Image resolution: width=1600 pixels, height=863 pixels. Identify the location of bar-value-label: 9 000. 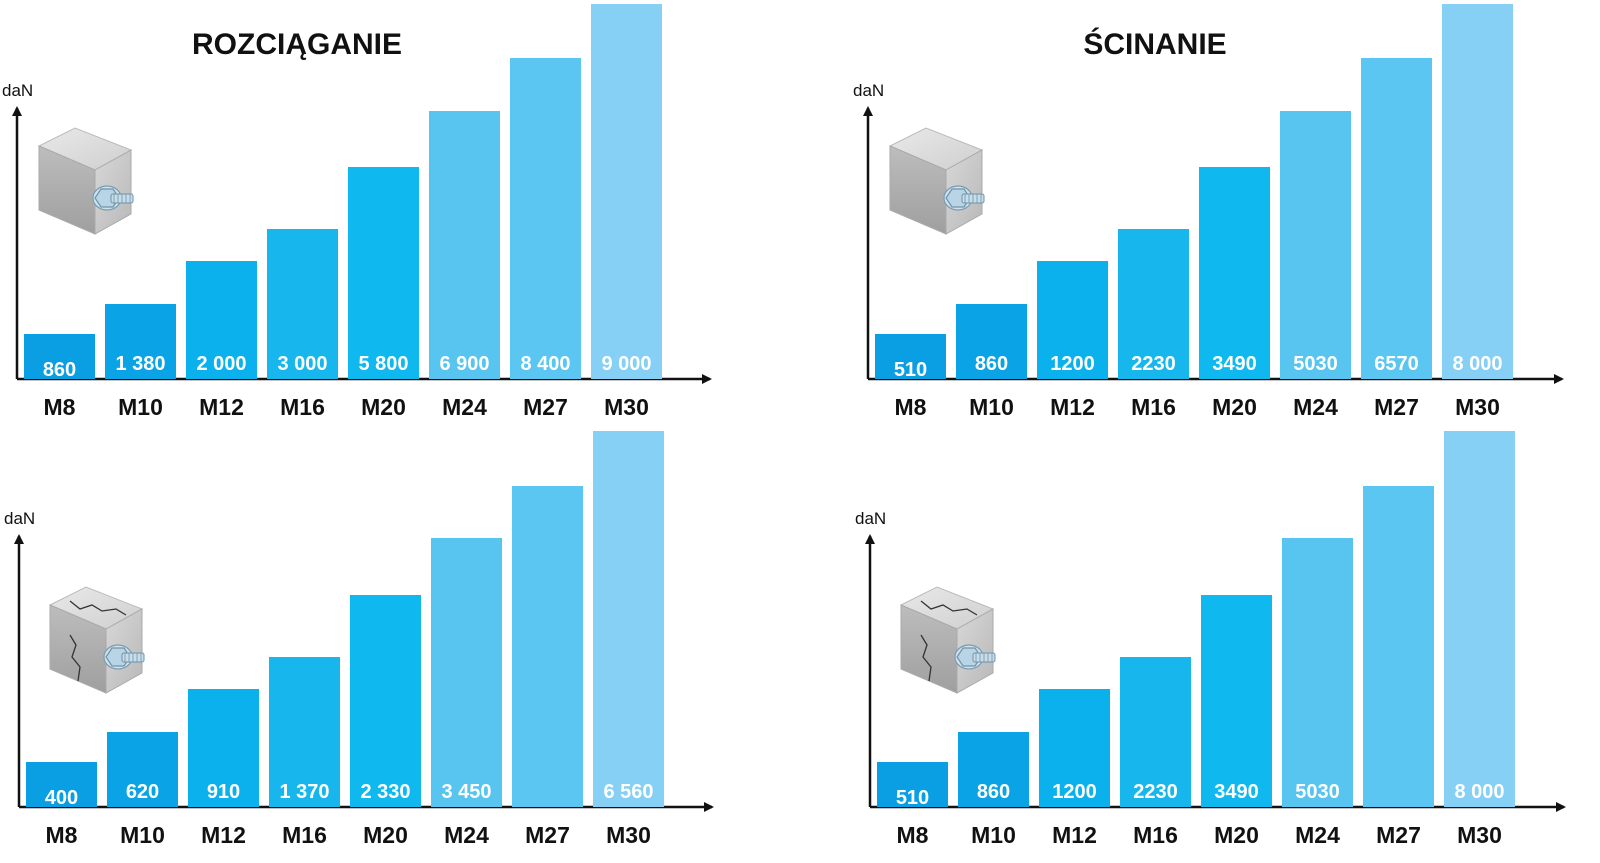
(626, 364).